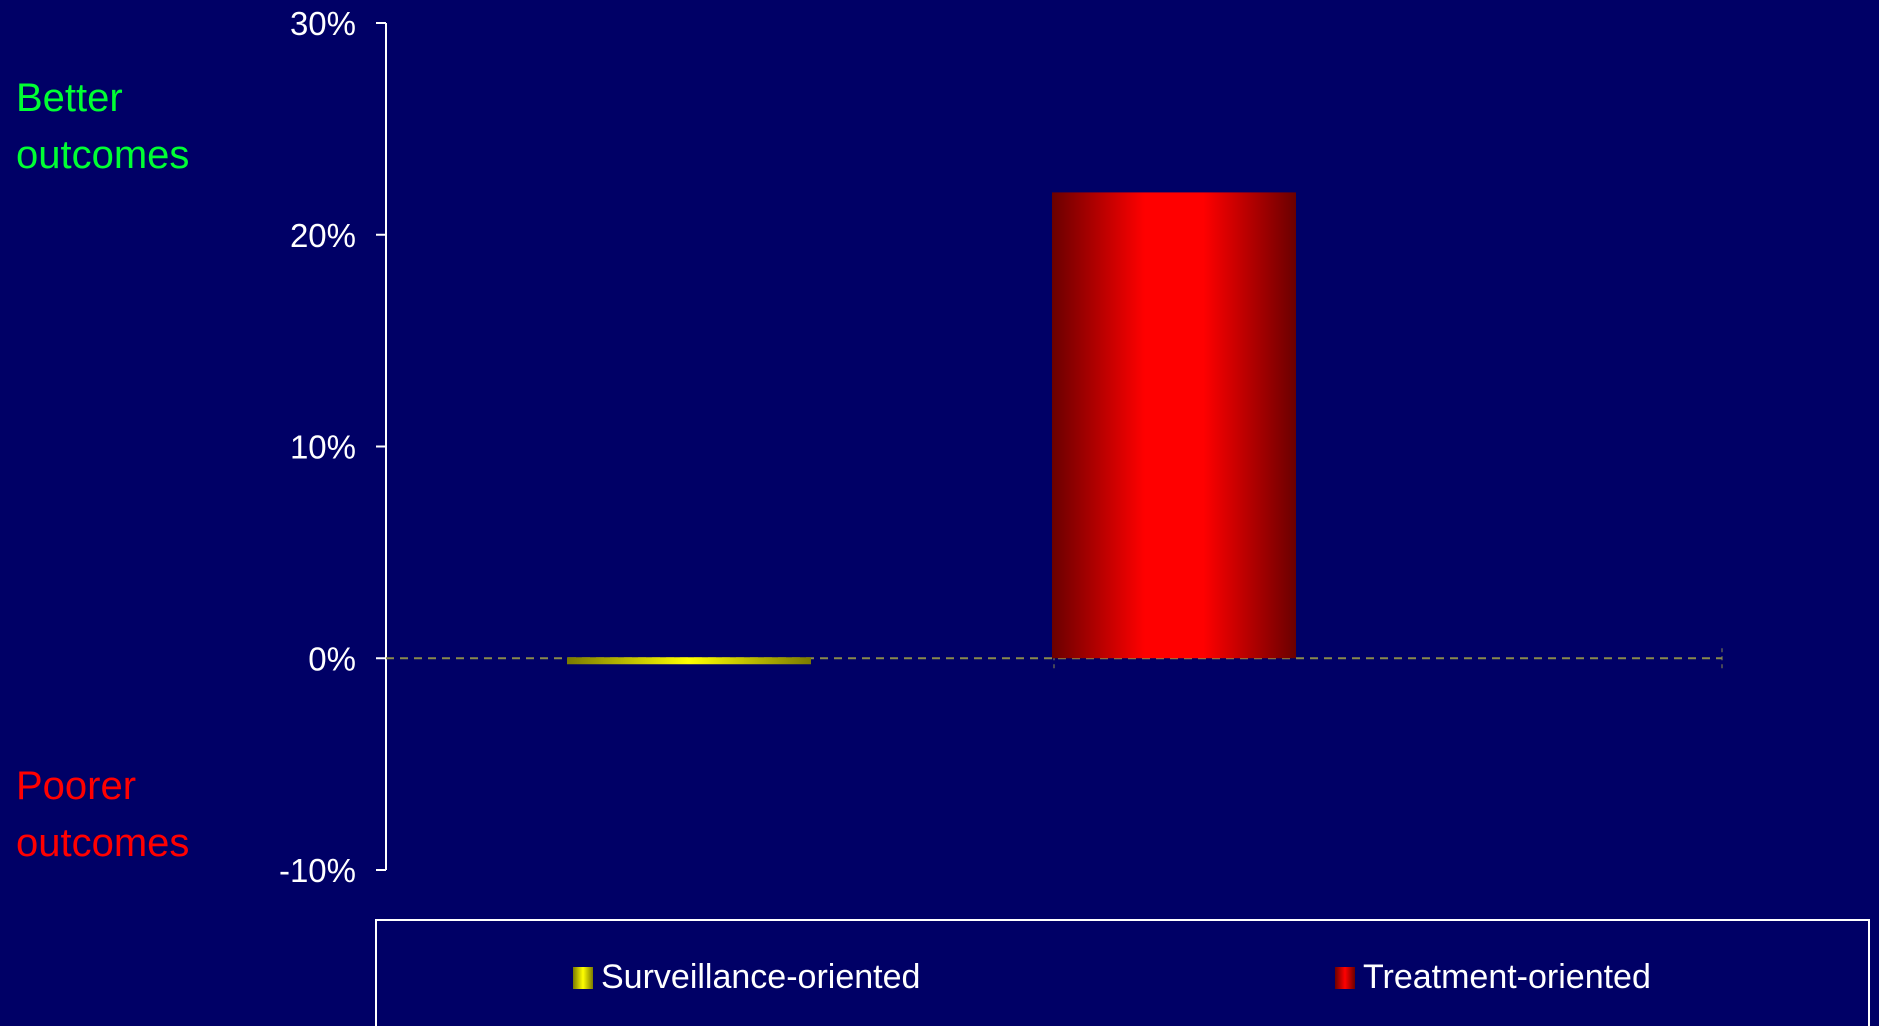 This screenshot has width=1879, height=1026. What do you see at coordinates (323, 447) in the screenshot?
I see `y-tick-label: 10%` at bounding box center [323, 447].